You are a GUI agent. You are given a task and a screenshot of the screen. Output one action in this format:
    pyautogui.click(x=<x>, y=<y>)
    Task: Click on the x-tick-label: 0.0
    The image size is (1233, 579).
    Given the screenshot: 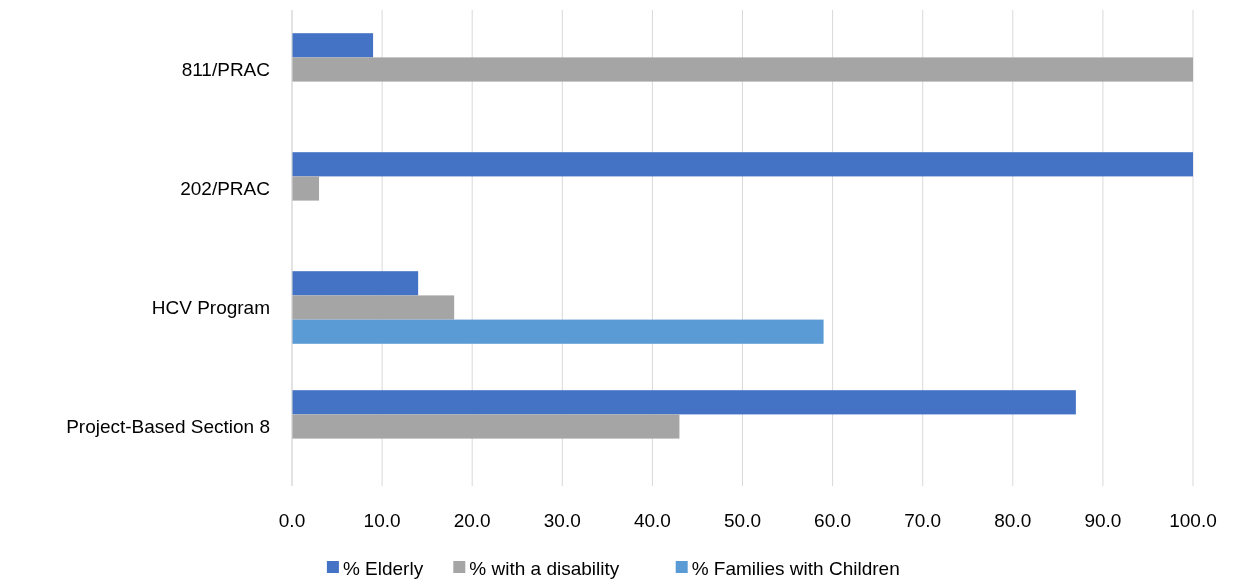 What is the action you would take?
    pyautogui.click(x=292, y=520)
    